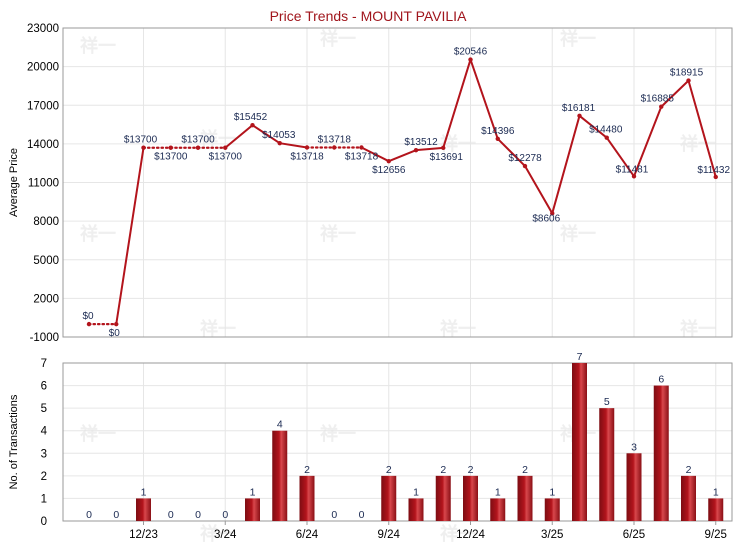  What do you see at coordinates (44, 522) in the screenshot?
I see `y-tick-label: 0` at bounding box center [44, 522].